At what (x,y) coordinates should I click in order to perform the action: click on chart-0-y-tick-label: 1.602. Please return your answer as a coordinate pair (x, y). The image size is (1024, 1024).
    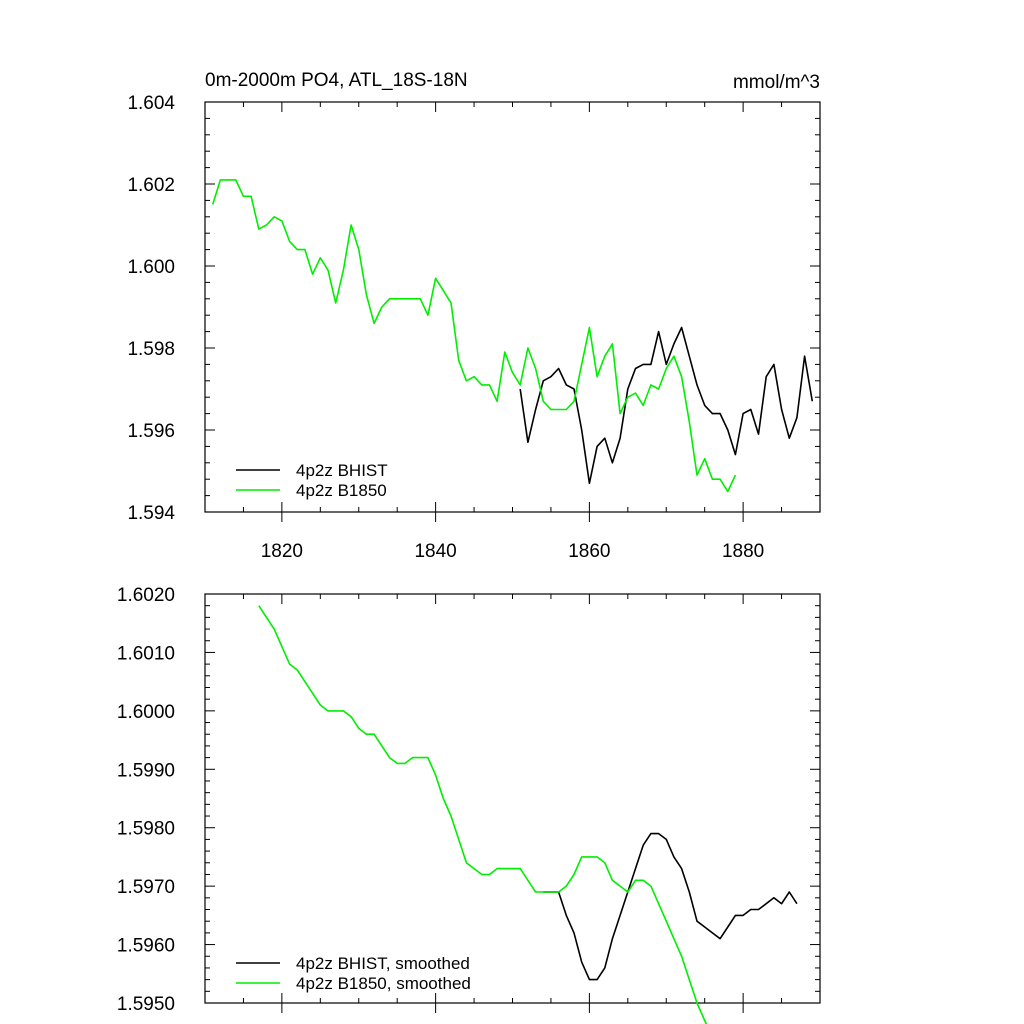
    Looking at the image, I should click on (151, 185).